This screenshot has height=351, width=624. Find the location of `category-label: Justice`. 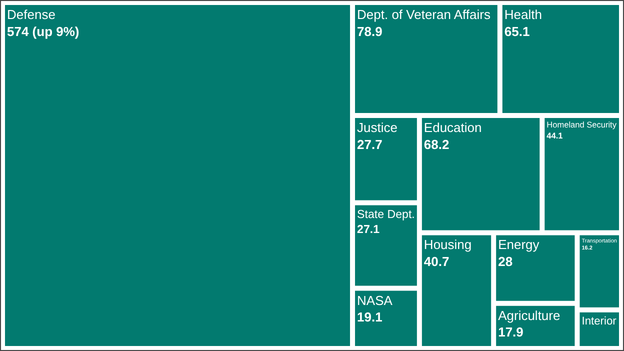

category-label: Justice is located at coordinates (377, 127).